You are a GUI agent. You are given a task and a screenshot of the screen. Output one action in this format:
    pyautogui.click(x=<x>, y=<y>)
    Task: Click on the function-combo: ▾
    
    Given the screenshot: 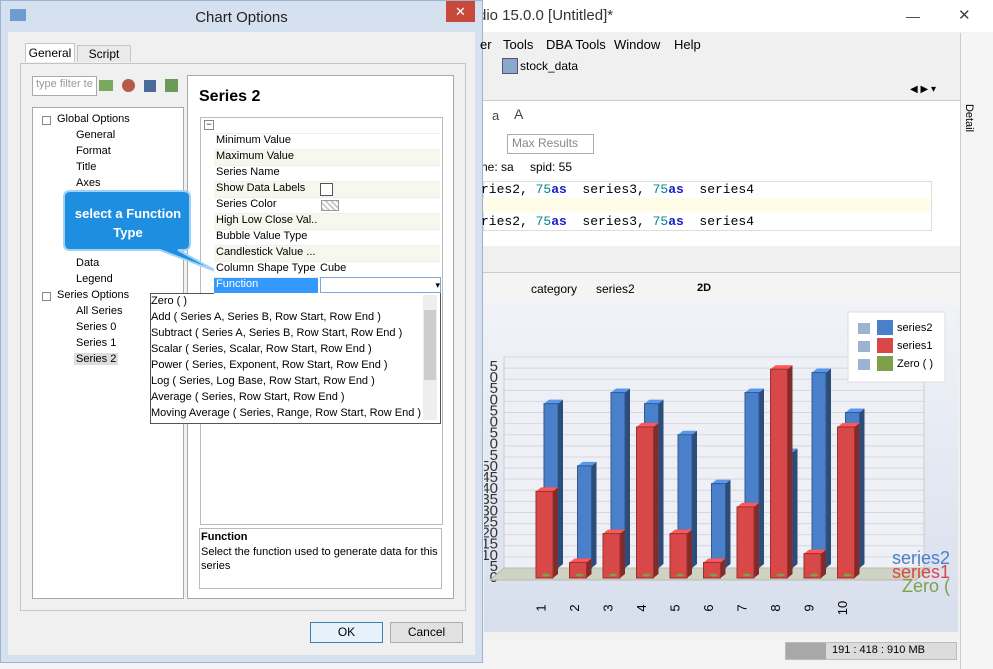 What is the action you would take?
    pyautogui.click(x=380, y=285)
    